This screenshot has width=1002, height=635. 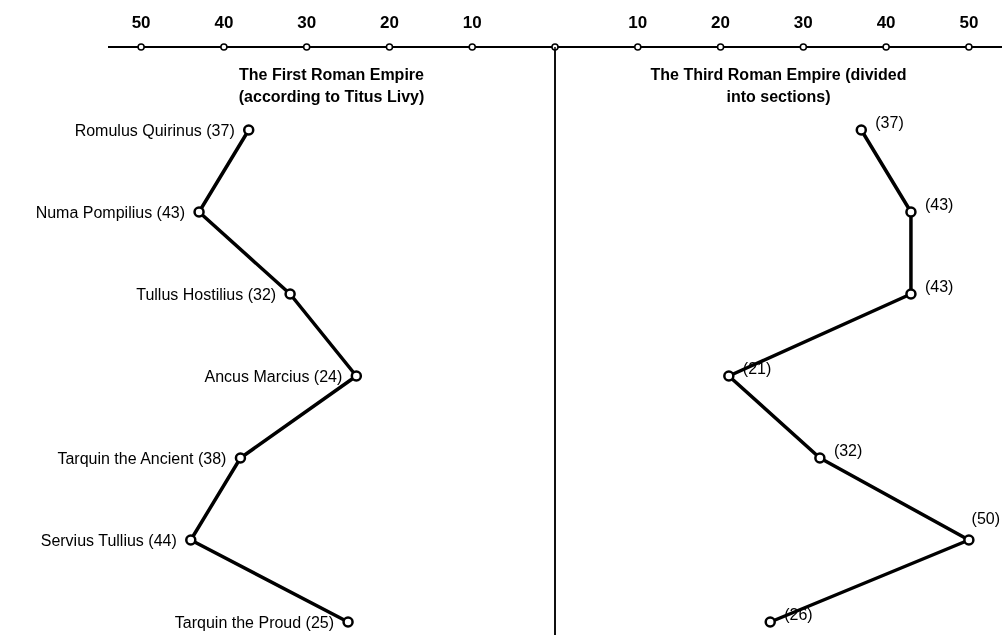 I want to click on data-label: (50), so click(x=985, y=518).